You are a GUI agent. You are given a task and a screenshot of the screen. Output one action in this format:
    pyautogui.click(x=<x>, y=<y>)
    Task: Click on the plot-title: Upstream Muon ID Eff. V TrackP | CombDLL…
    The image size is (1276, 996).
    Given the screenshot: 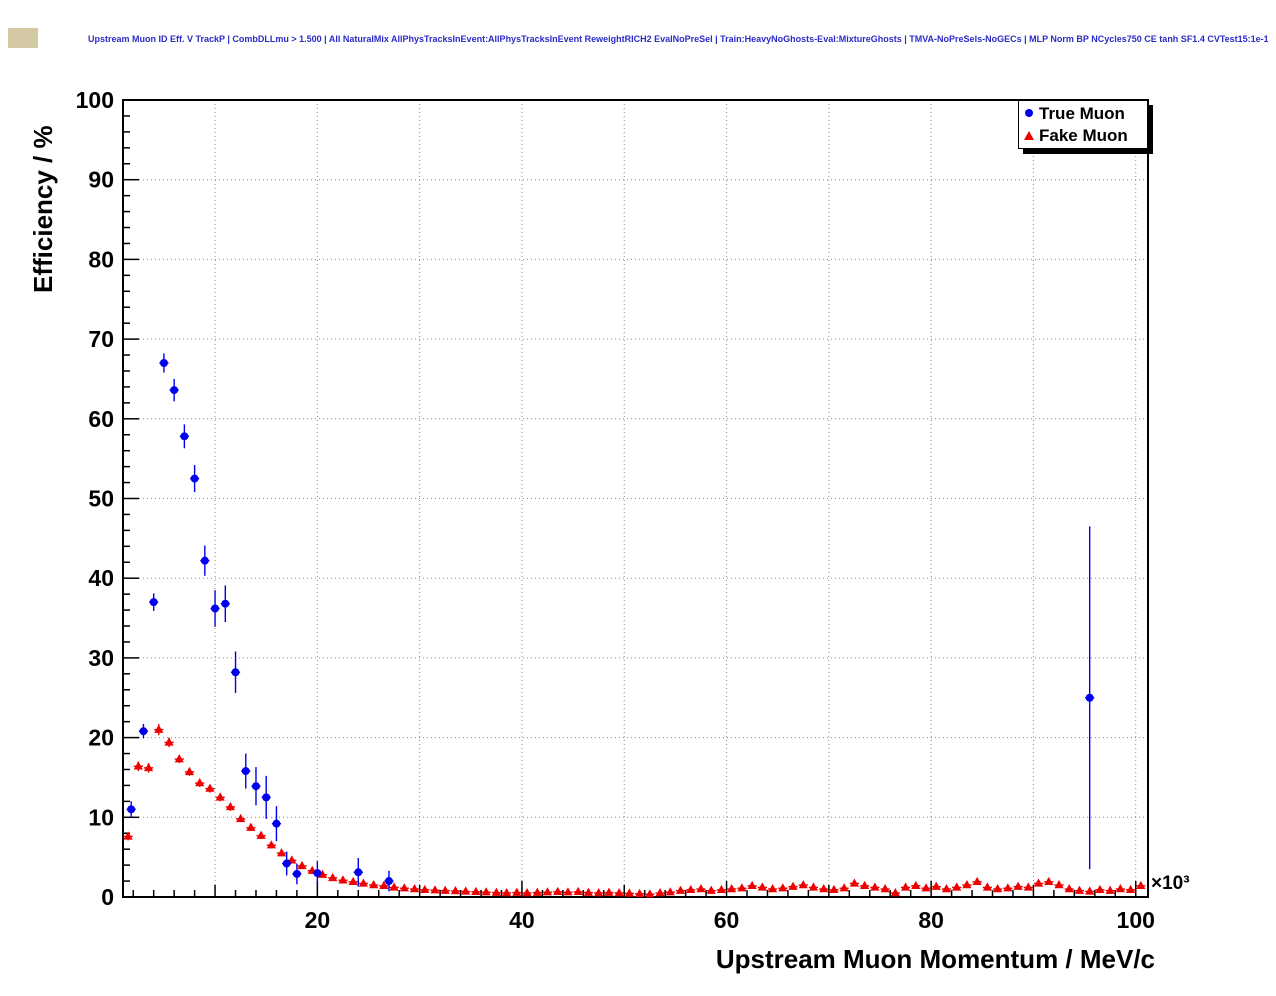 What is the action you would take?
    pyautogui.click(x=678, y=39)
    